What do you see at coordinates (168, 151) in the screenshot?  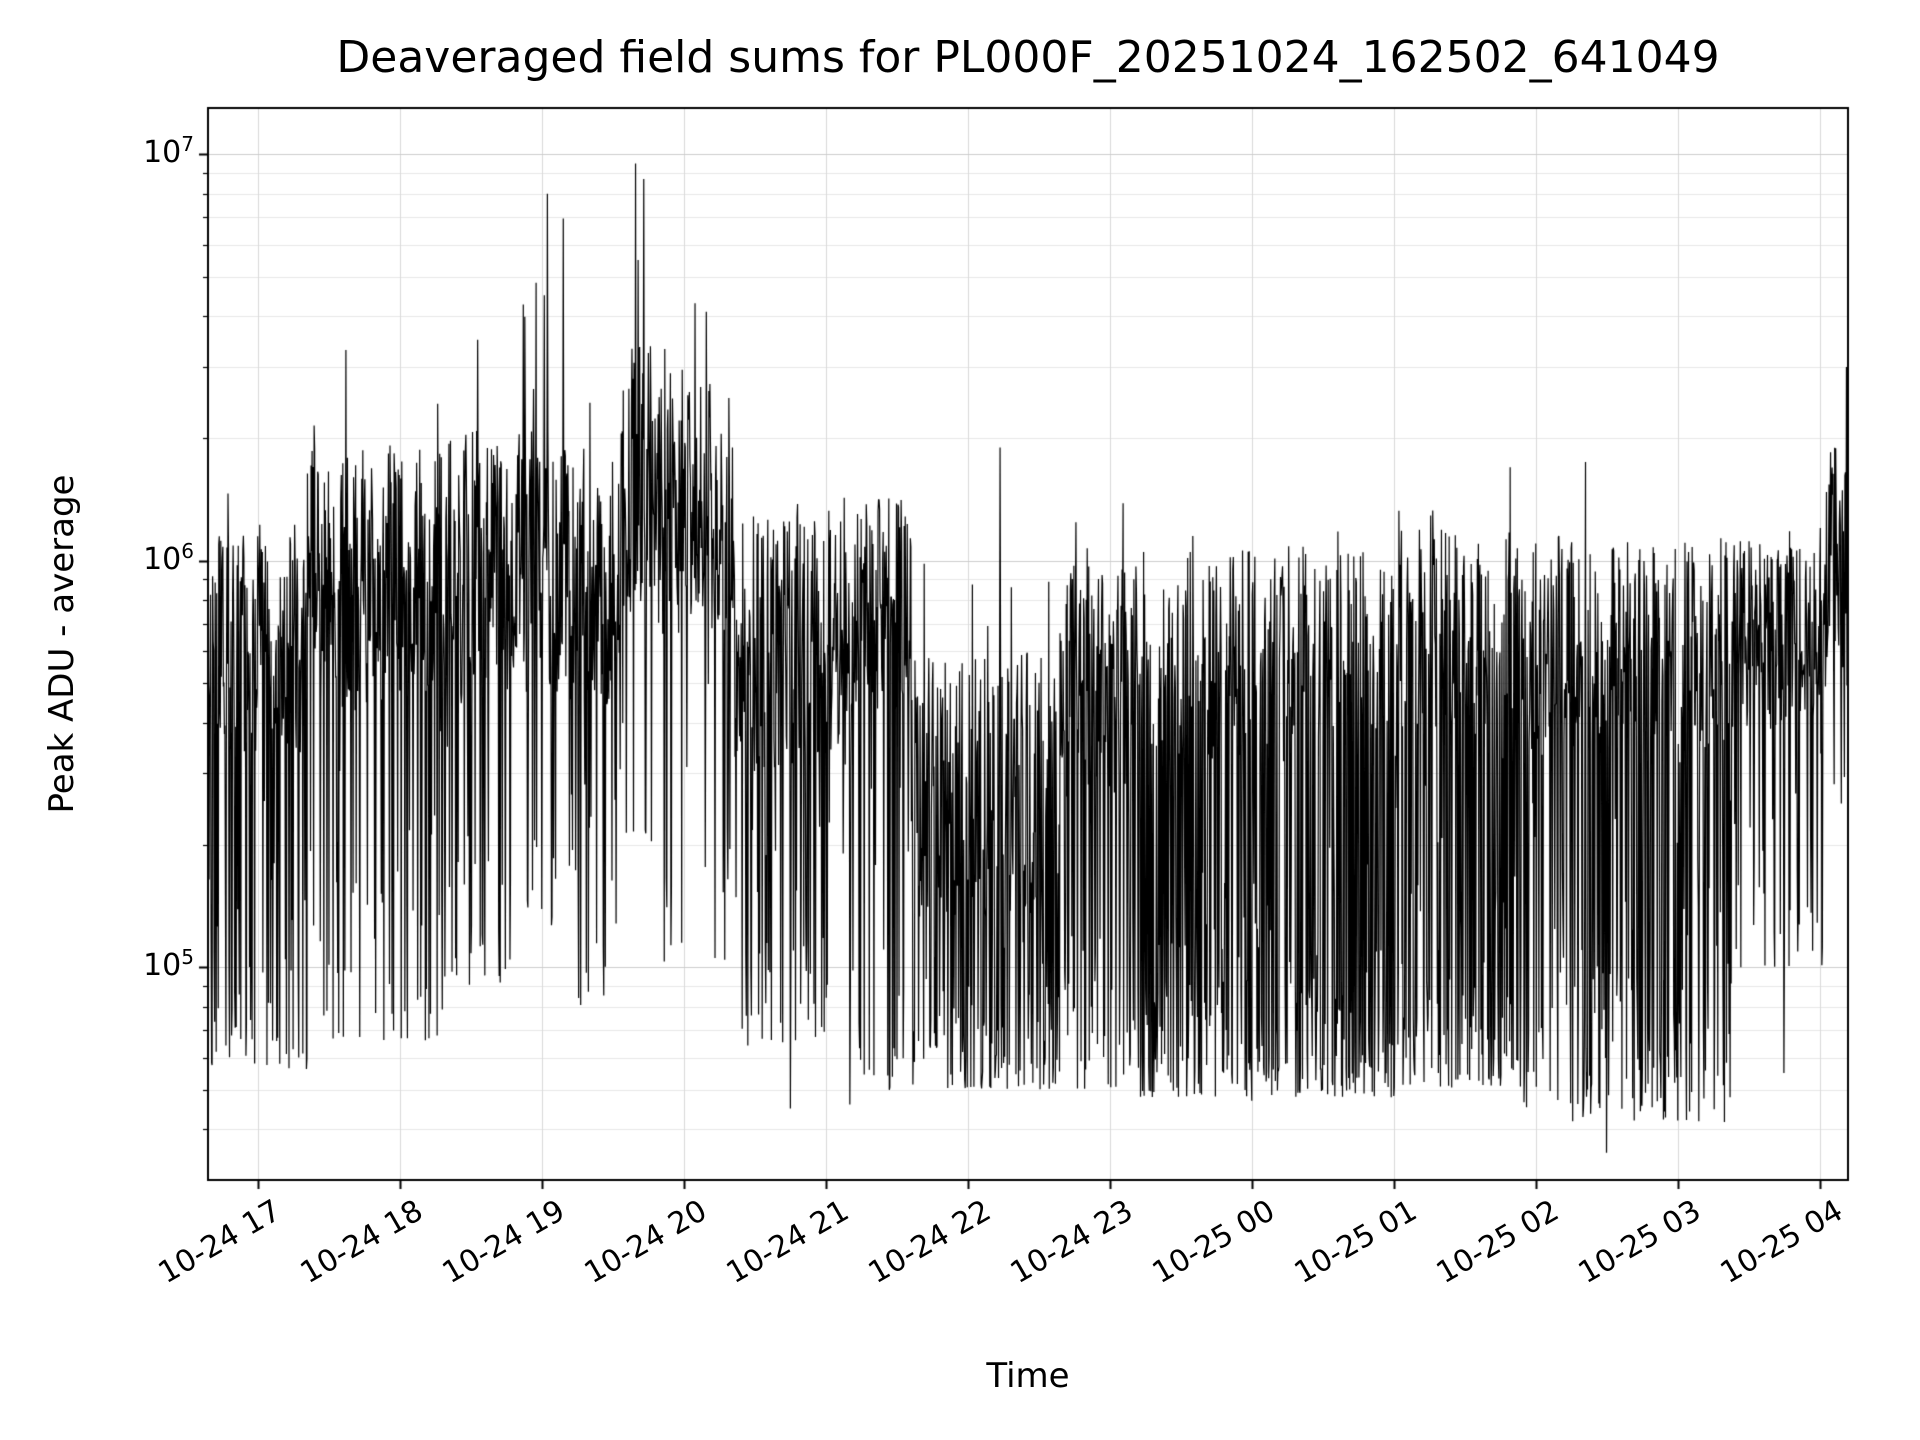 I see `y-tick-label: 10⁷` at bounding box center [168, 151].